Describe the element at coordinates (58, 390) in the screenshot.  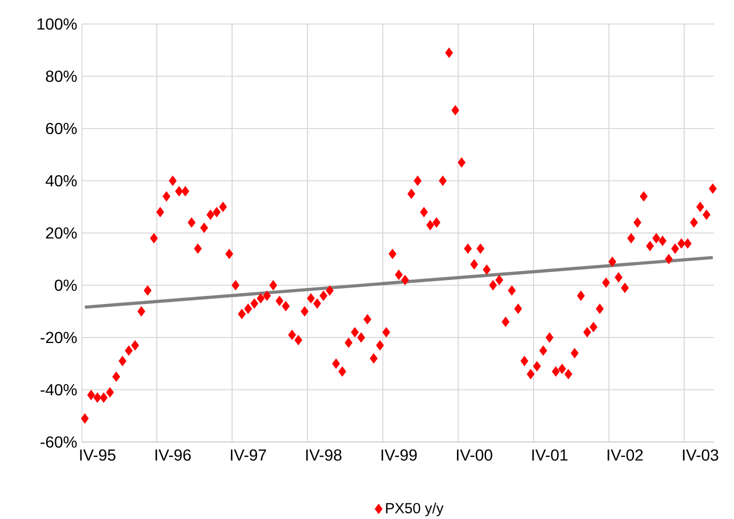
I see `y-tick-label: -40%` at that location.